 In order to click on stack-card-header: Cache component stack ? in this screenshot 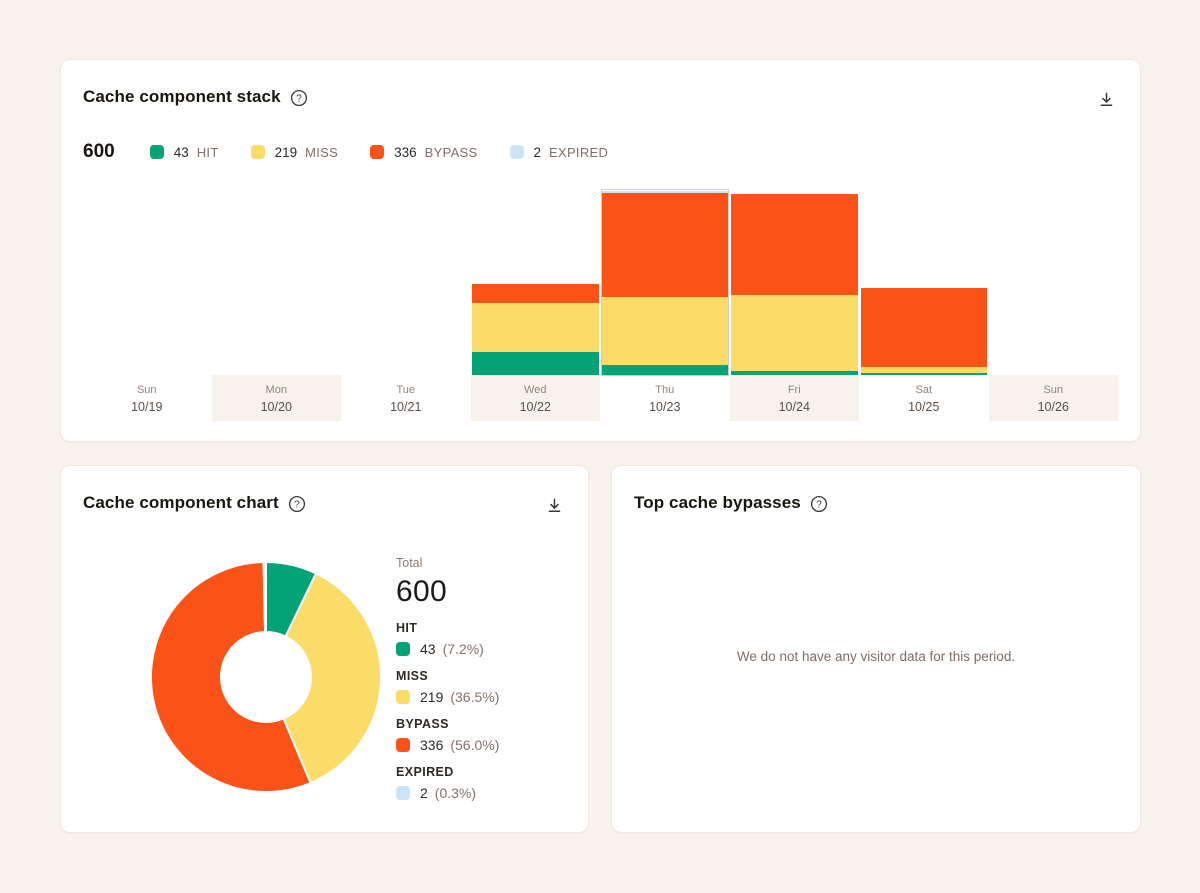, I will do `click(195, 97)`.